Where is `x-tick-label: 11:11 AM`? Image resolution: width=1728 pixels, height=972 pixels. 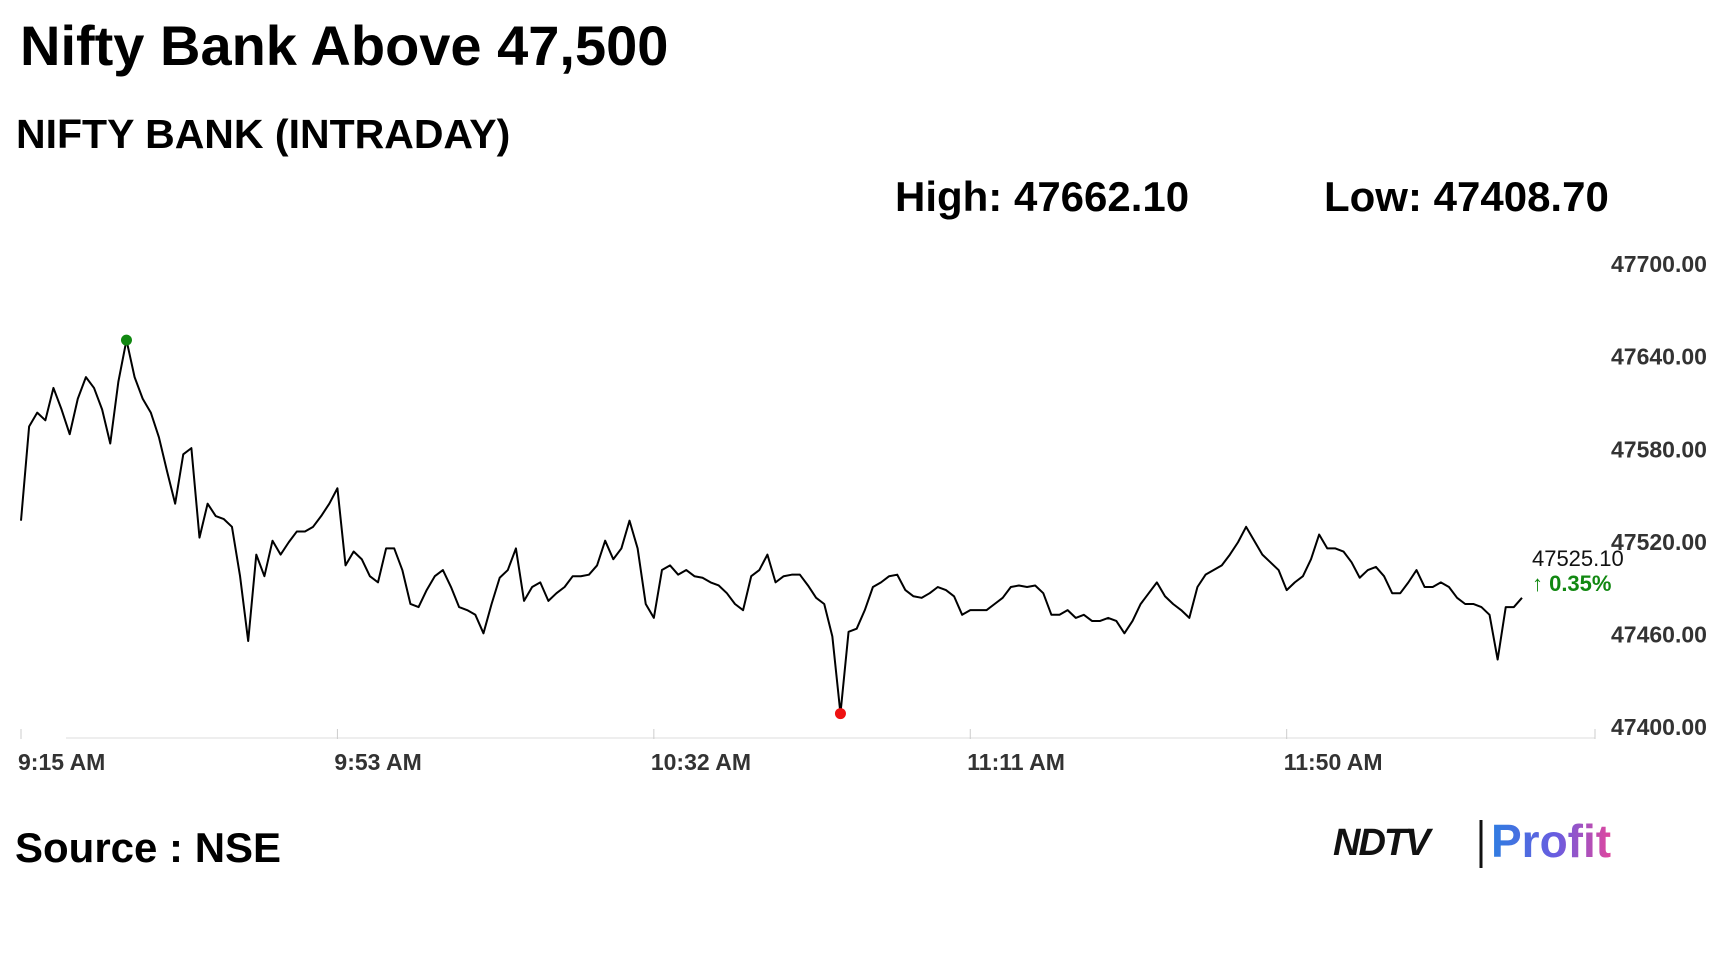 x-tick-label: 11:11 AM is located at coordinates (1016, 762).